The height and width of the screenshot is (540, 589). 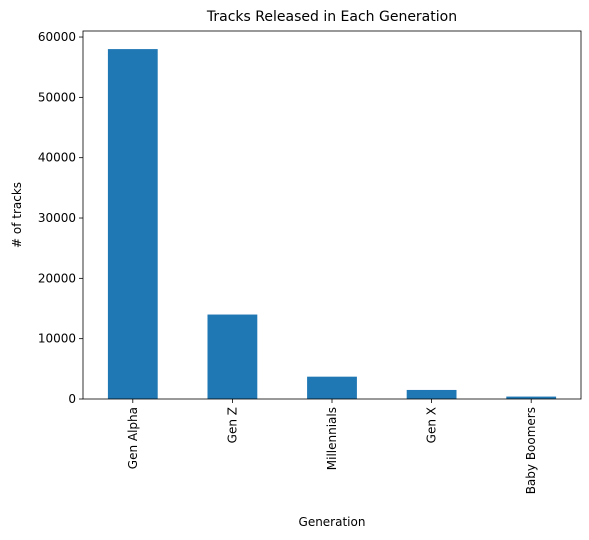 What do you see at coordinates (72, 399) in the screenshot?
I see `y-tick-label: 0` at bounding box center [72, 399].